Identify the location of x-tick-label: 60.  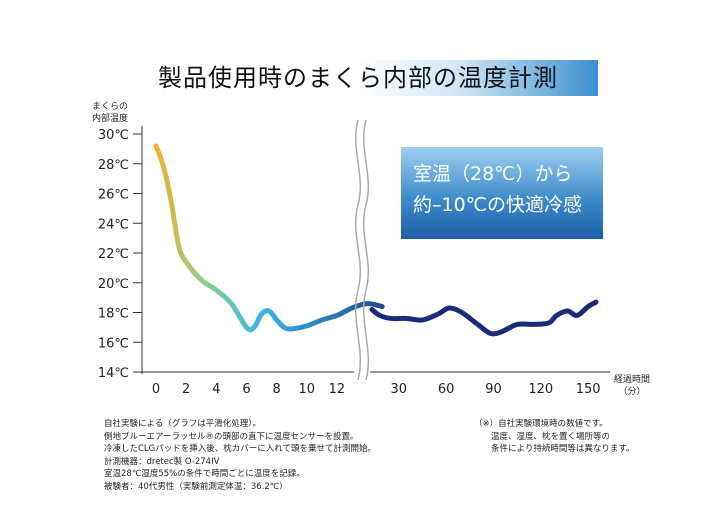
(446, 389).